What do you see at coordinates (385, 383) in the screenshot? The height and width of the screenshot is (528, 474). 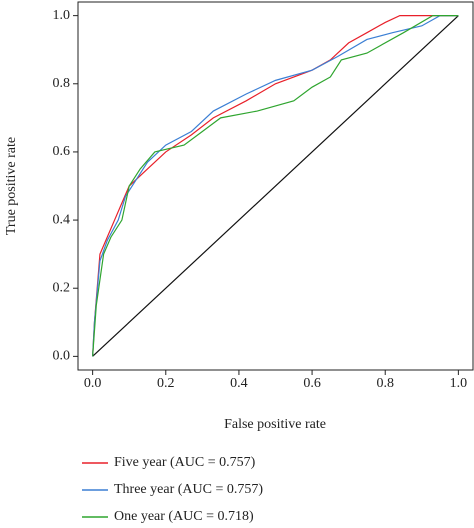 I see `x-tick-label: 0.8` at bounding box center [385, 383].